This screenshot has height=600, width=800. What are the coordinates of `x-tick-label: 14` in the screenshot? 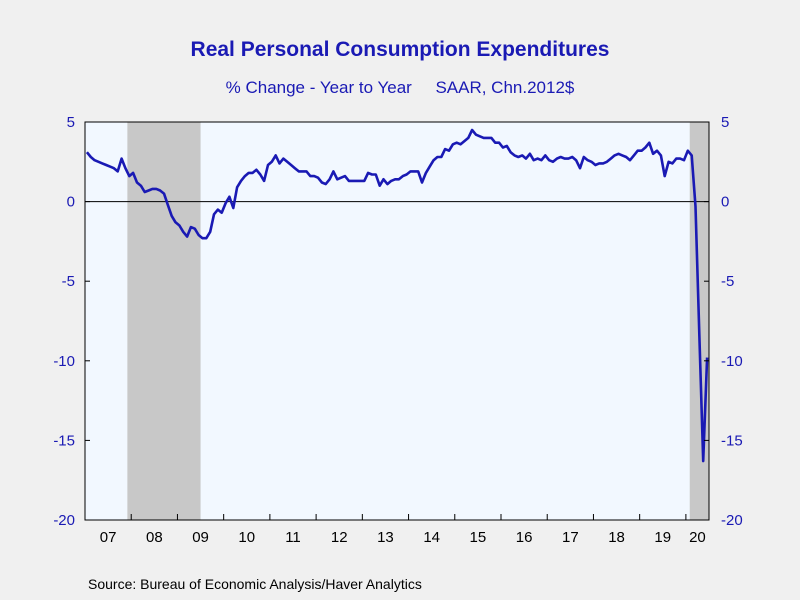 It's located at (431, 537).